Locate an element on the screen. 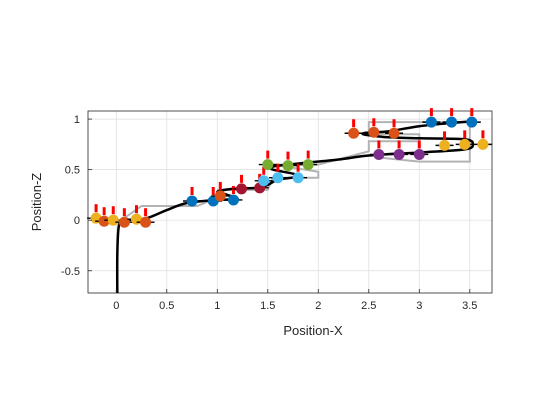  x-tick-label: 3 is located at coordinates (419, 306).